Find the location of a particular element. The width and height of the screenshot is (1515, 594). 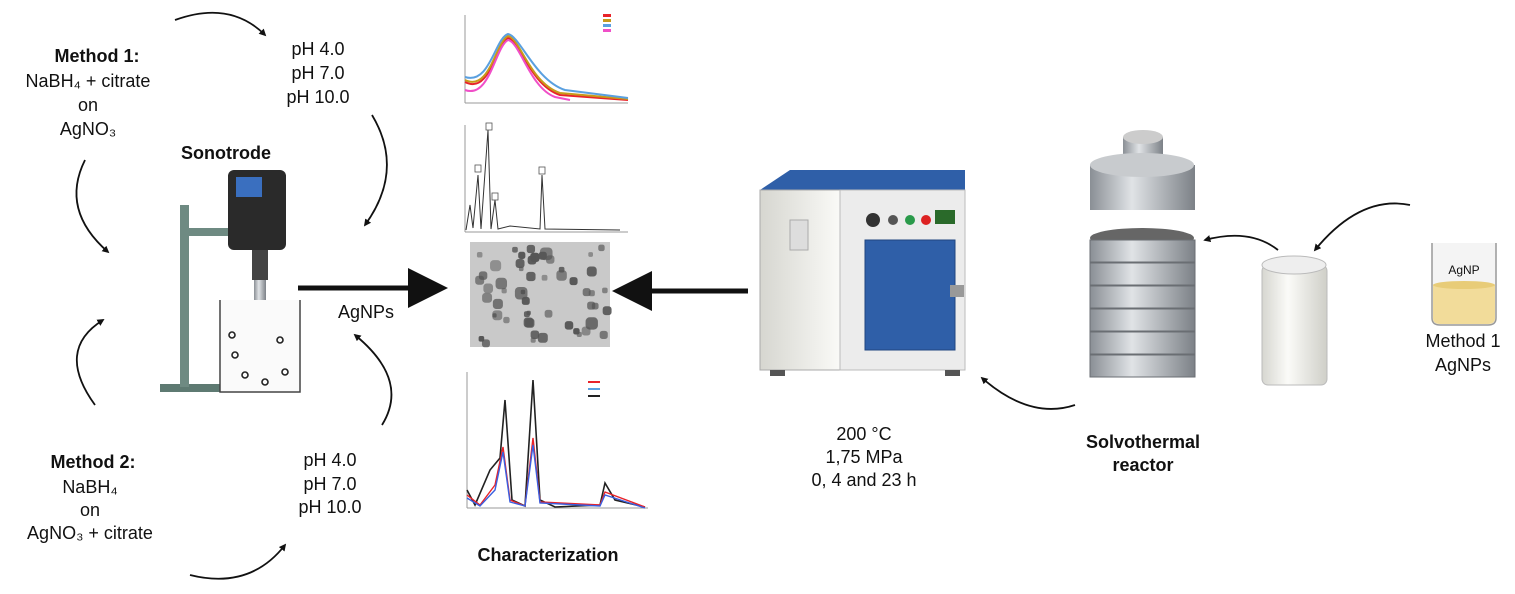

raman-spectrum-thumbnail is located at coordinates (557, 440).